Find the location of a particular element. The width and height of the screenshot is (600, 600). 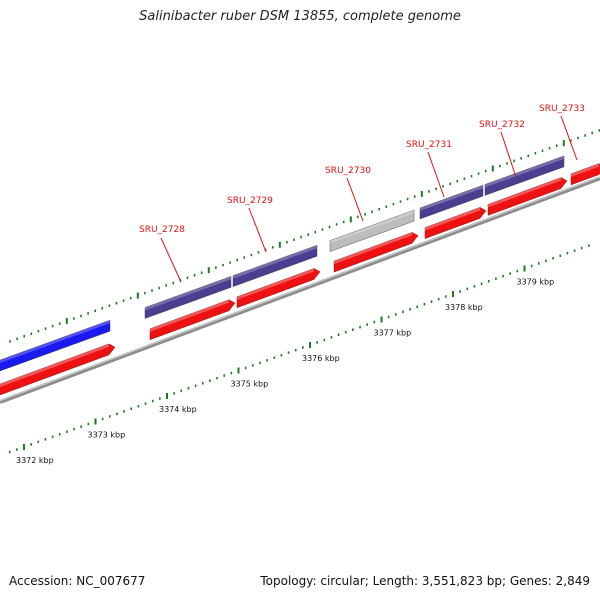

accession-text: Accession: NC_007677 is located at coordinates (77, 581).